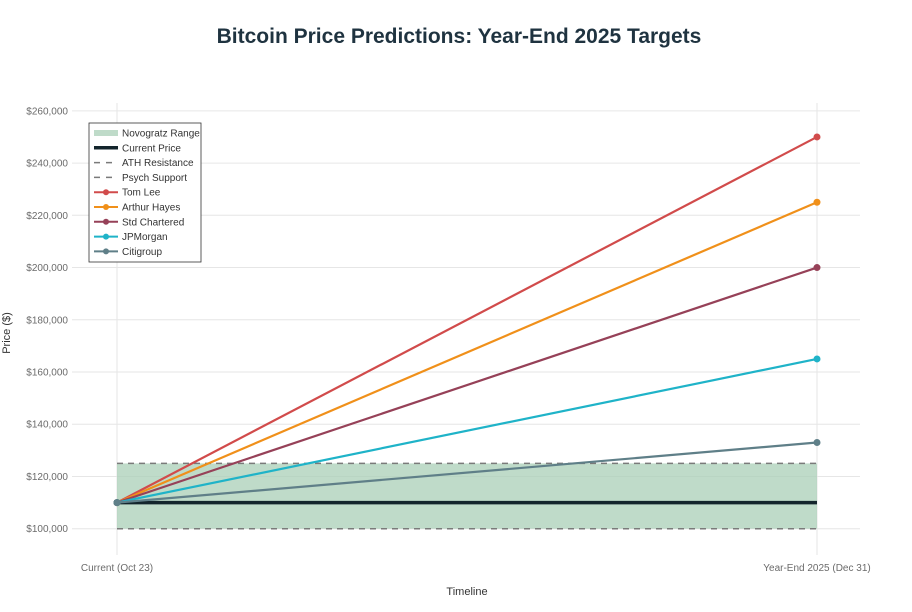 The width and height of the screenshot is (912, 612). I want to click on legend-label: Arthur Hayes, so click(151, 208).